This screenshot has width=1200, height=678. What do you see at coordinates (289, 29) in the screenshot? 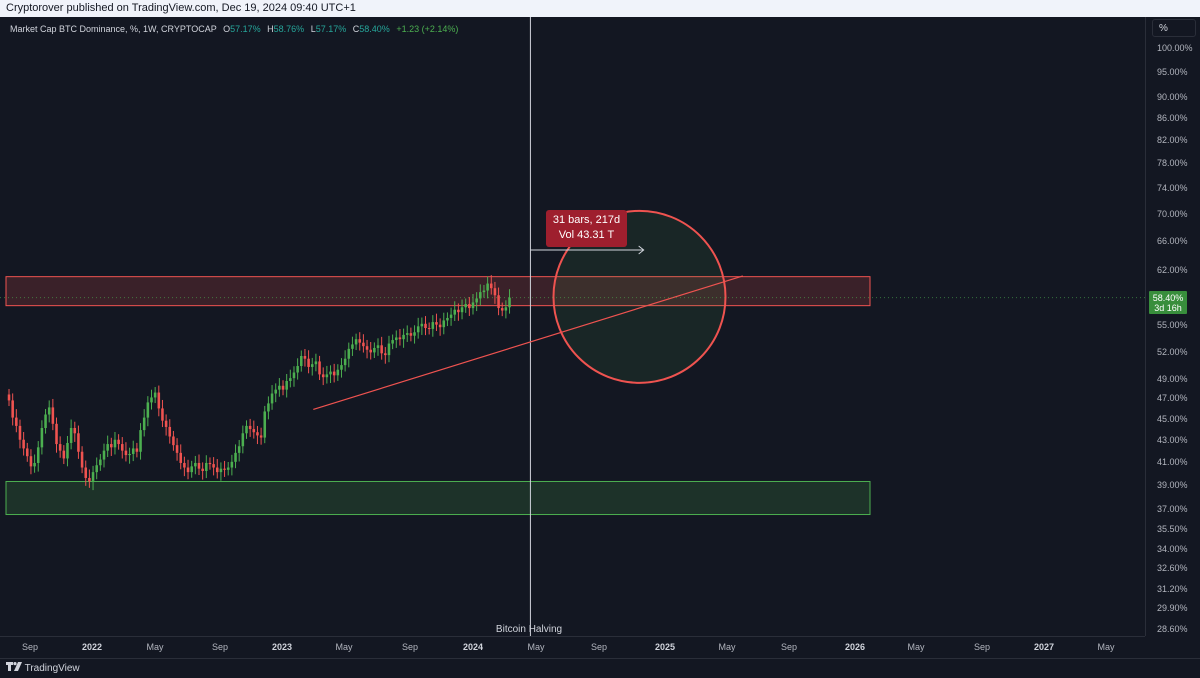
I see `high-value: 58.76%` at bounding box center [289, 29].